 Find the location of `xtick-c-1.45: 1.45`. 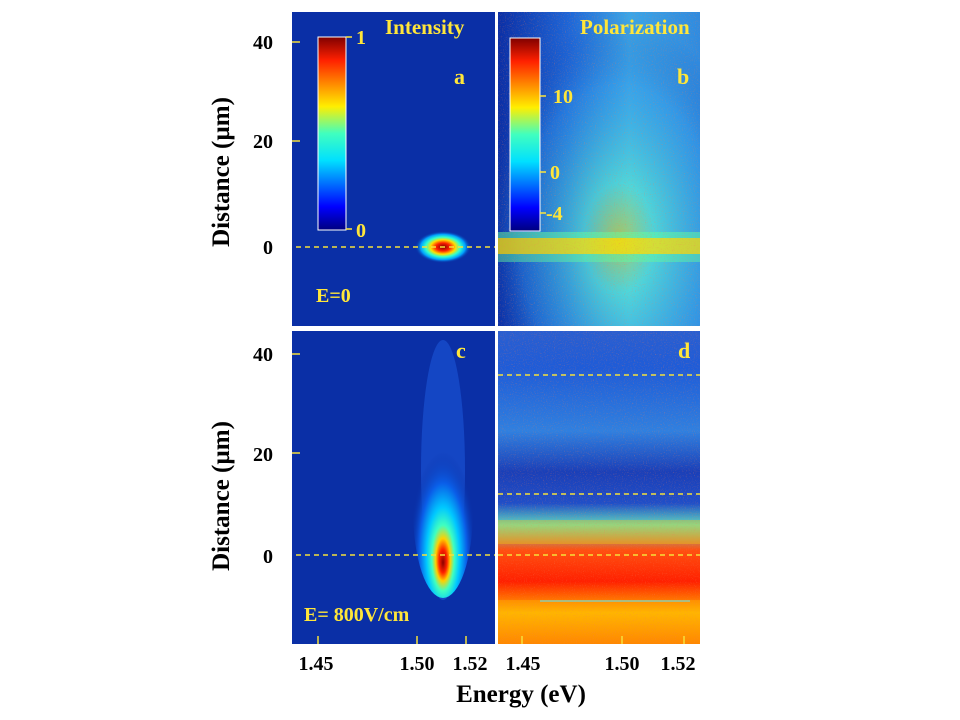

xtick-c-1.45: 1.45 is located at coordinates (316, 664).